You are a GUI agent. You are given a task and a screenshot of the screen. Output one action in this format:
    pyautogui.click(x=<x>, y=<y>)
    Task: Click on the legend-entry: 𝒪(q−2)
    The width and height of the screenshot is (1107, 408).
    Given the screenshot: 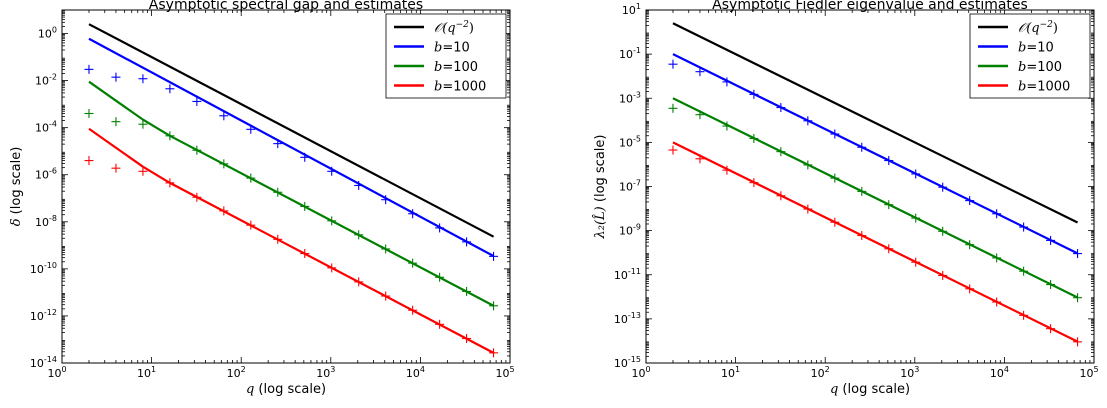 What is the action you would take?
    pyautogui.click(x=1018, y=28)
    